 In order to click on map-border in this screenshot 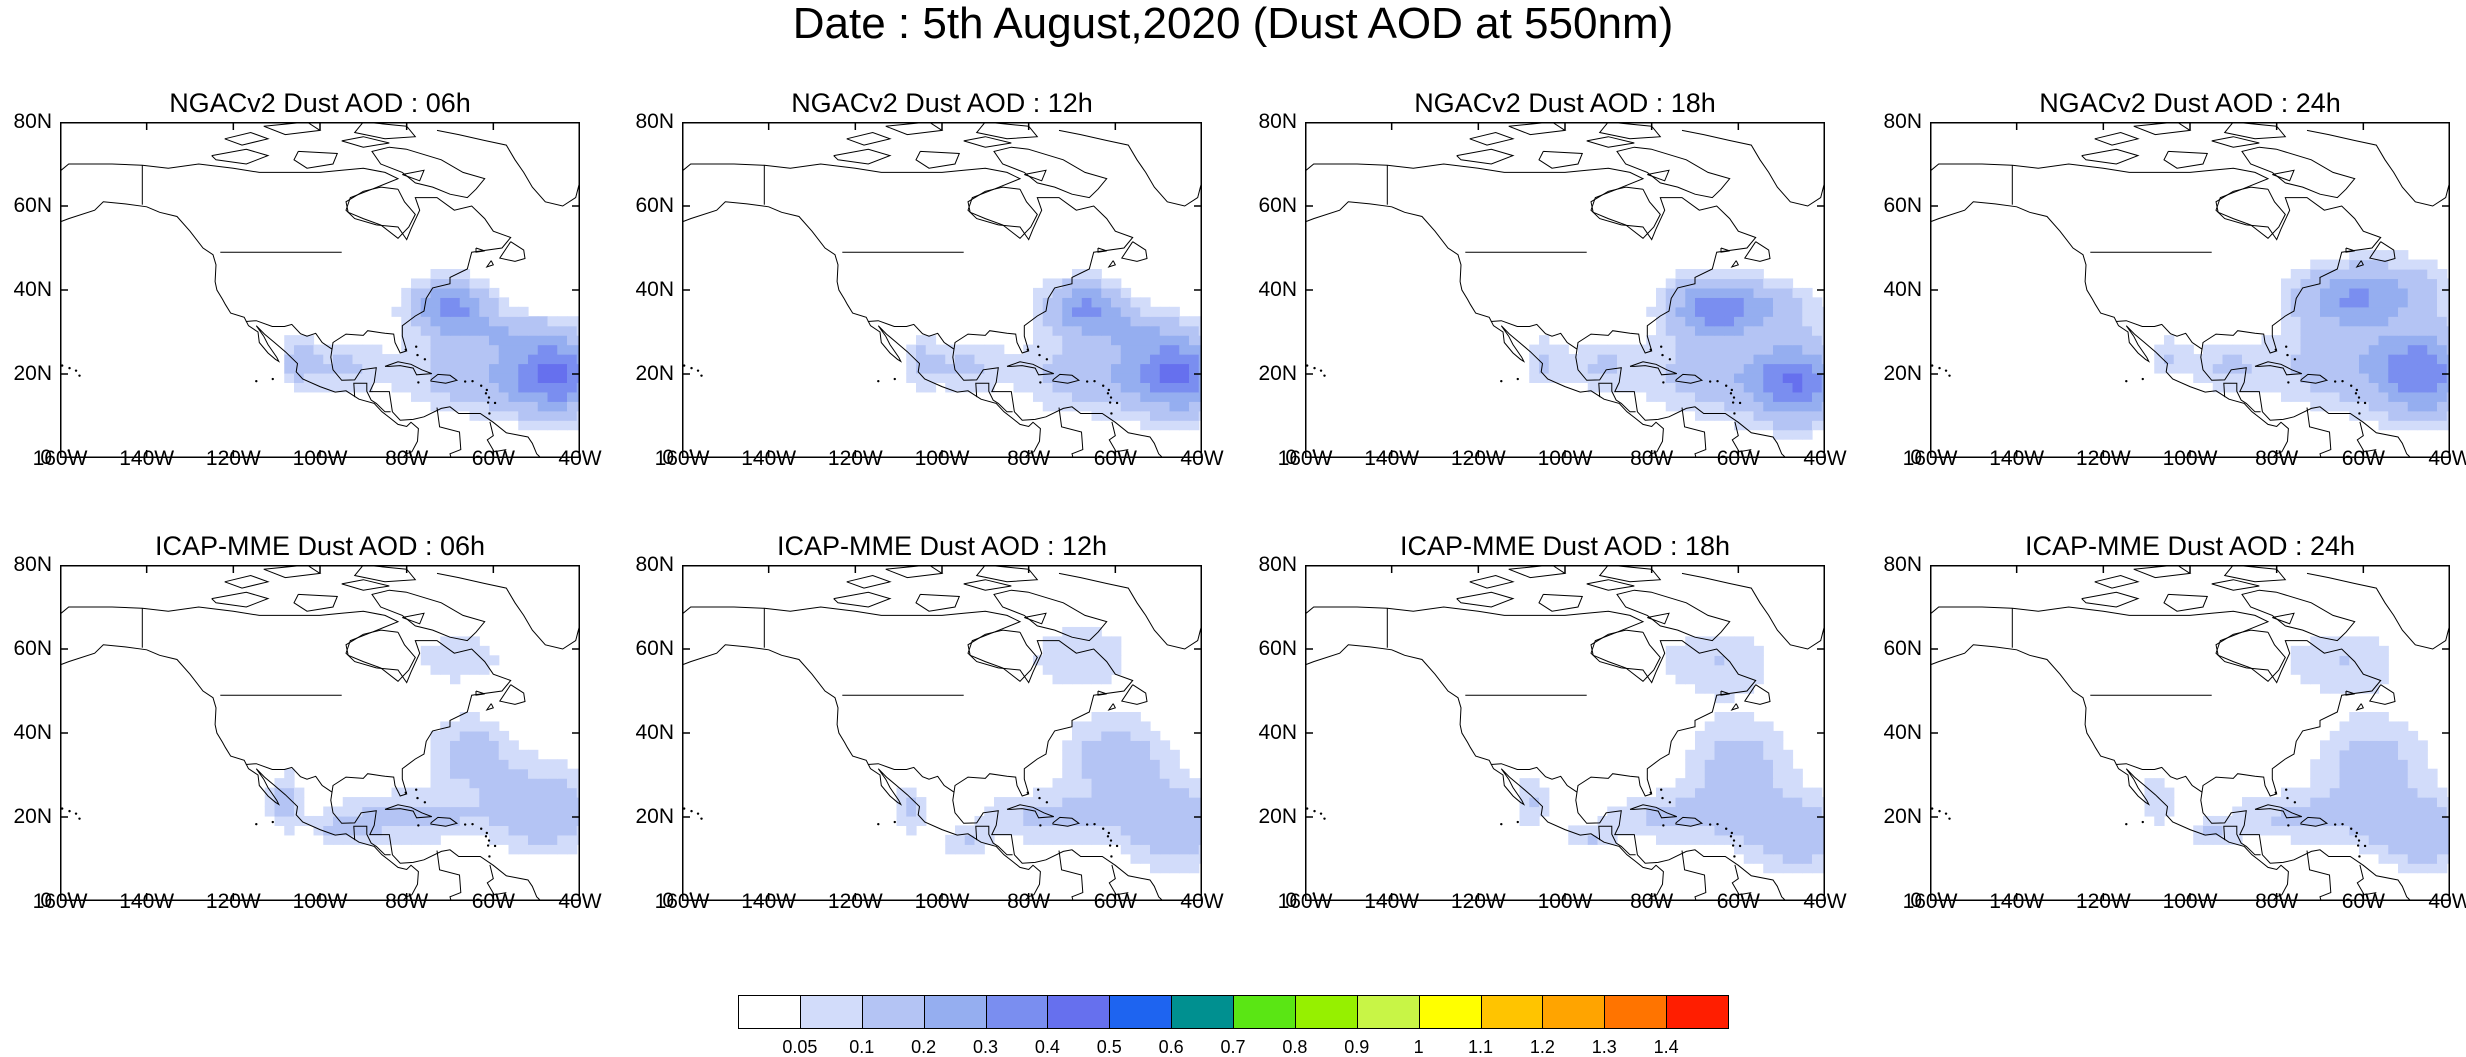, I will do `click(942, 733)`.